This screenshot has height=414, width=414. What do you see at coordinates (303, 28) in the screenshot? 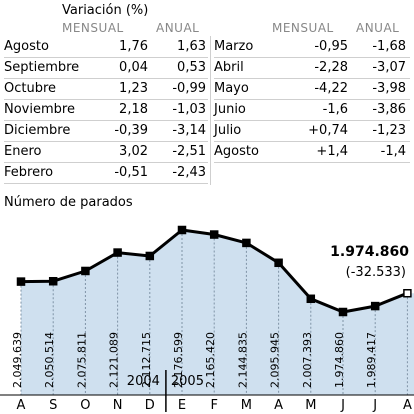
I see `right-header-mensual: MENSUAL` at bounding box center [303, 28].